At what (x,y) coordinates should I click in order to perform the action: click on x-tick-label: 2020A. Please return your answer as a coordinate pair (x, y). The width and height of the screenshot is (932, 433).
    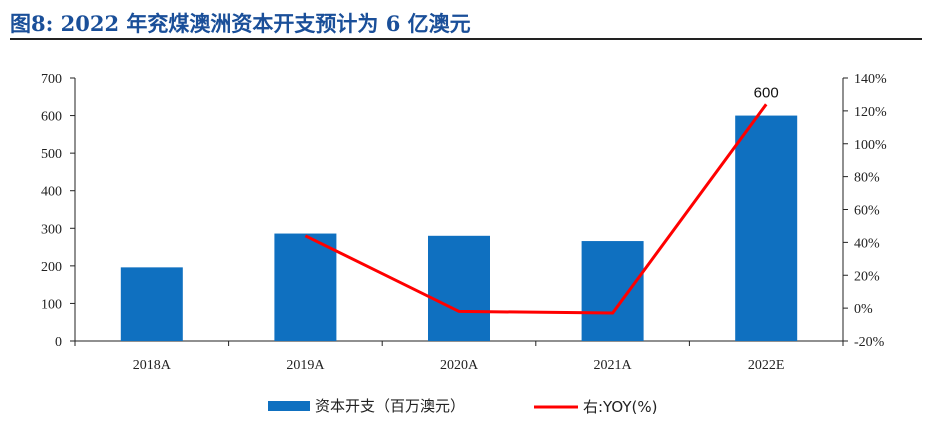
    Looking at the image, I should click on (459, 365).